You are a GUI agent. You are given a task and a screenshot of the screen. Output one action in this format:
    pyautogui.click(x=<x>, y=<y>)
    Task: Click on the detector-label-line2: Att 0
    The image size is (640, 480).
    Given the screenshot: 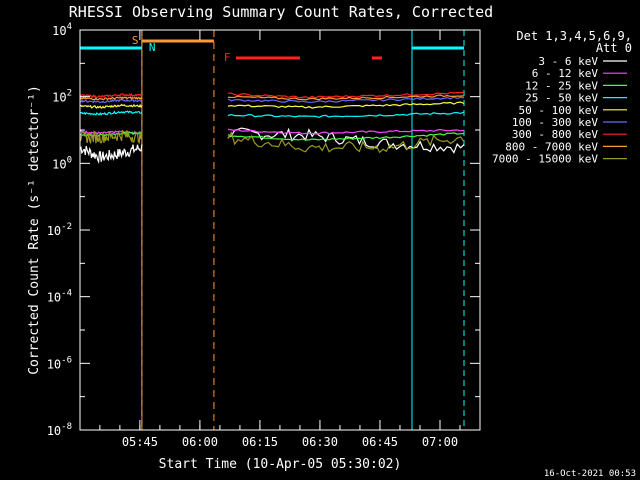 What is the action you would take?
    pyautogui.click(x=614, y=48)
    